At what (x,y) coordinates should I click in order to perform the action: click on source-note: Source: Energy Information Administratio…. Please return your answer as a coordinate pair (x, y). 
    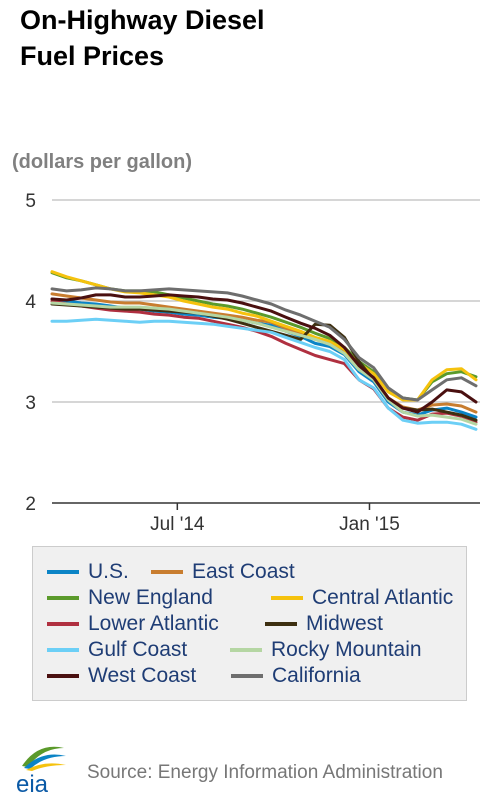
    Looking at the image, I should click on (265, 772).